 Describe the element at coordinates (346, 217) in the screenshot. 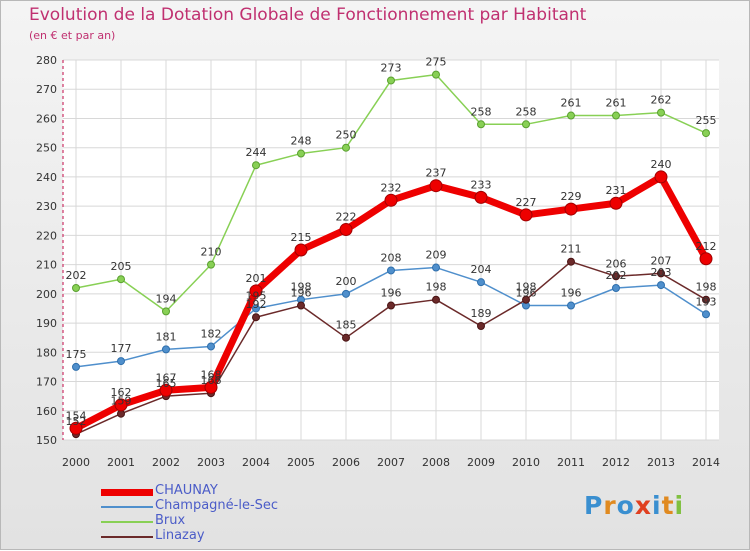

I see `data-label: 222` at that location.